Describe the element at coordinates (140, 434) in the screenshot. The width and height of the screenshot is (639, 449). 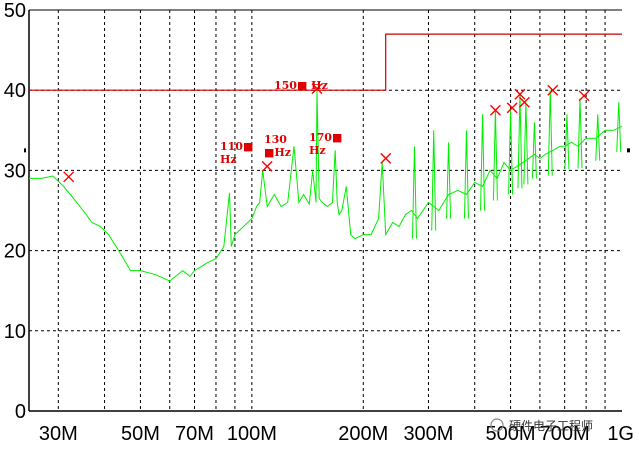
I see `x-tick-label: 50M` at that location.